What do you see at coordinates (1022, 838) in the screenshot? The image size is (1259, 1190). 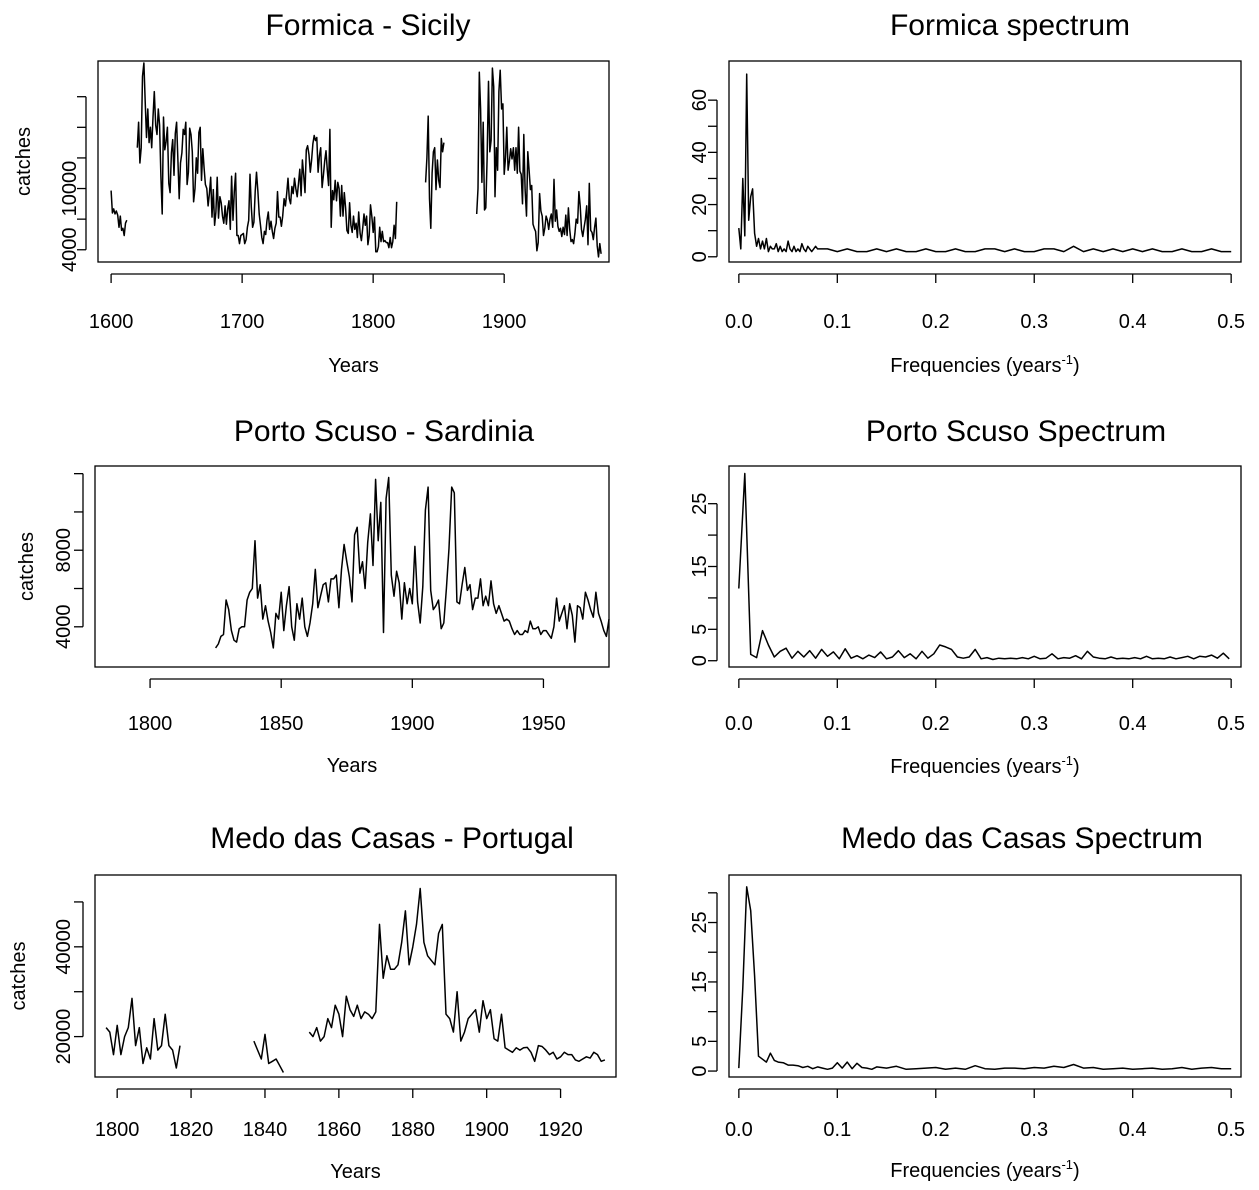 I see `chart-title: Medo das Casas Spectrum` at bounding box center [1022, 838].